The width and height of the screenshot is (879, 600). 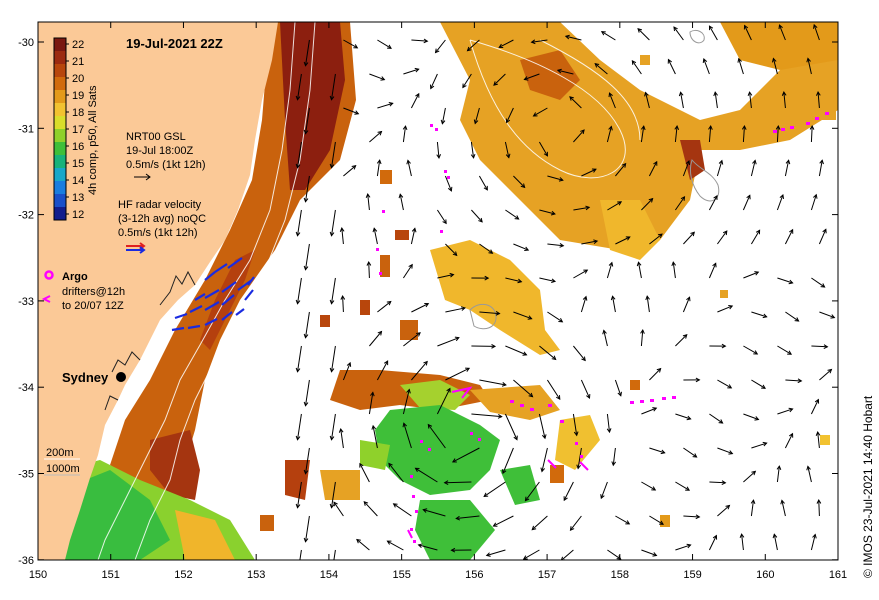 I want to click on colorbar-label: 4h comp, p50, All Sats, so click(x=93, y=140).